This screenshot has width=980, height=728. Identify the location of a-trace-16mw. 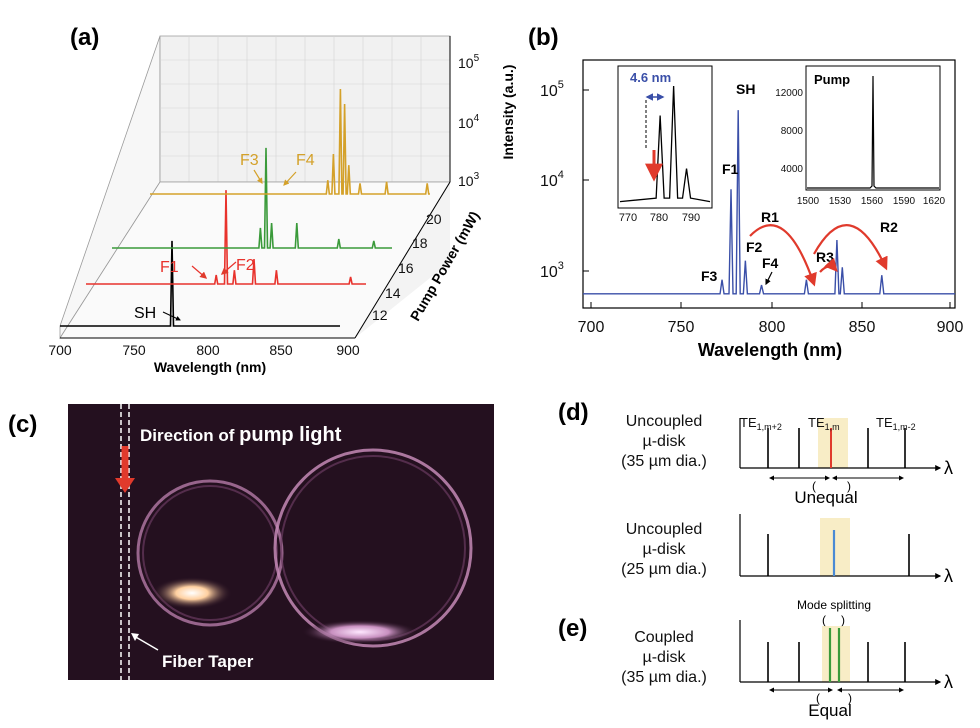
(252, 198).